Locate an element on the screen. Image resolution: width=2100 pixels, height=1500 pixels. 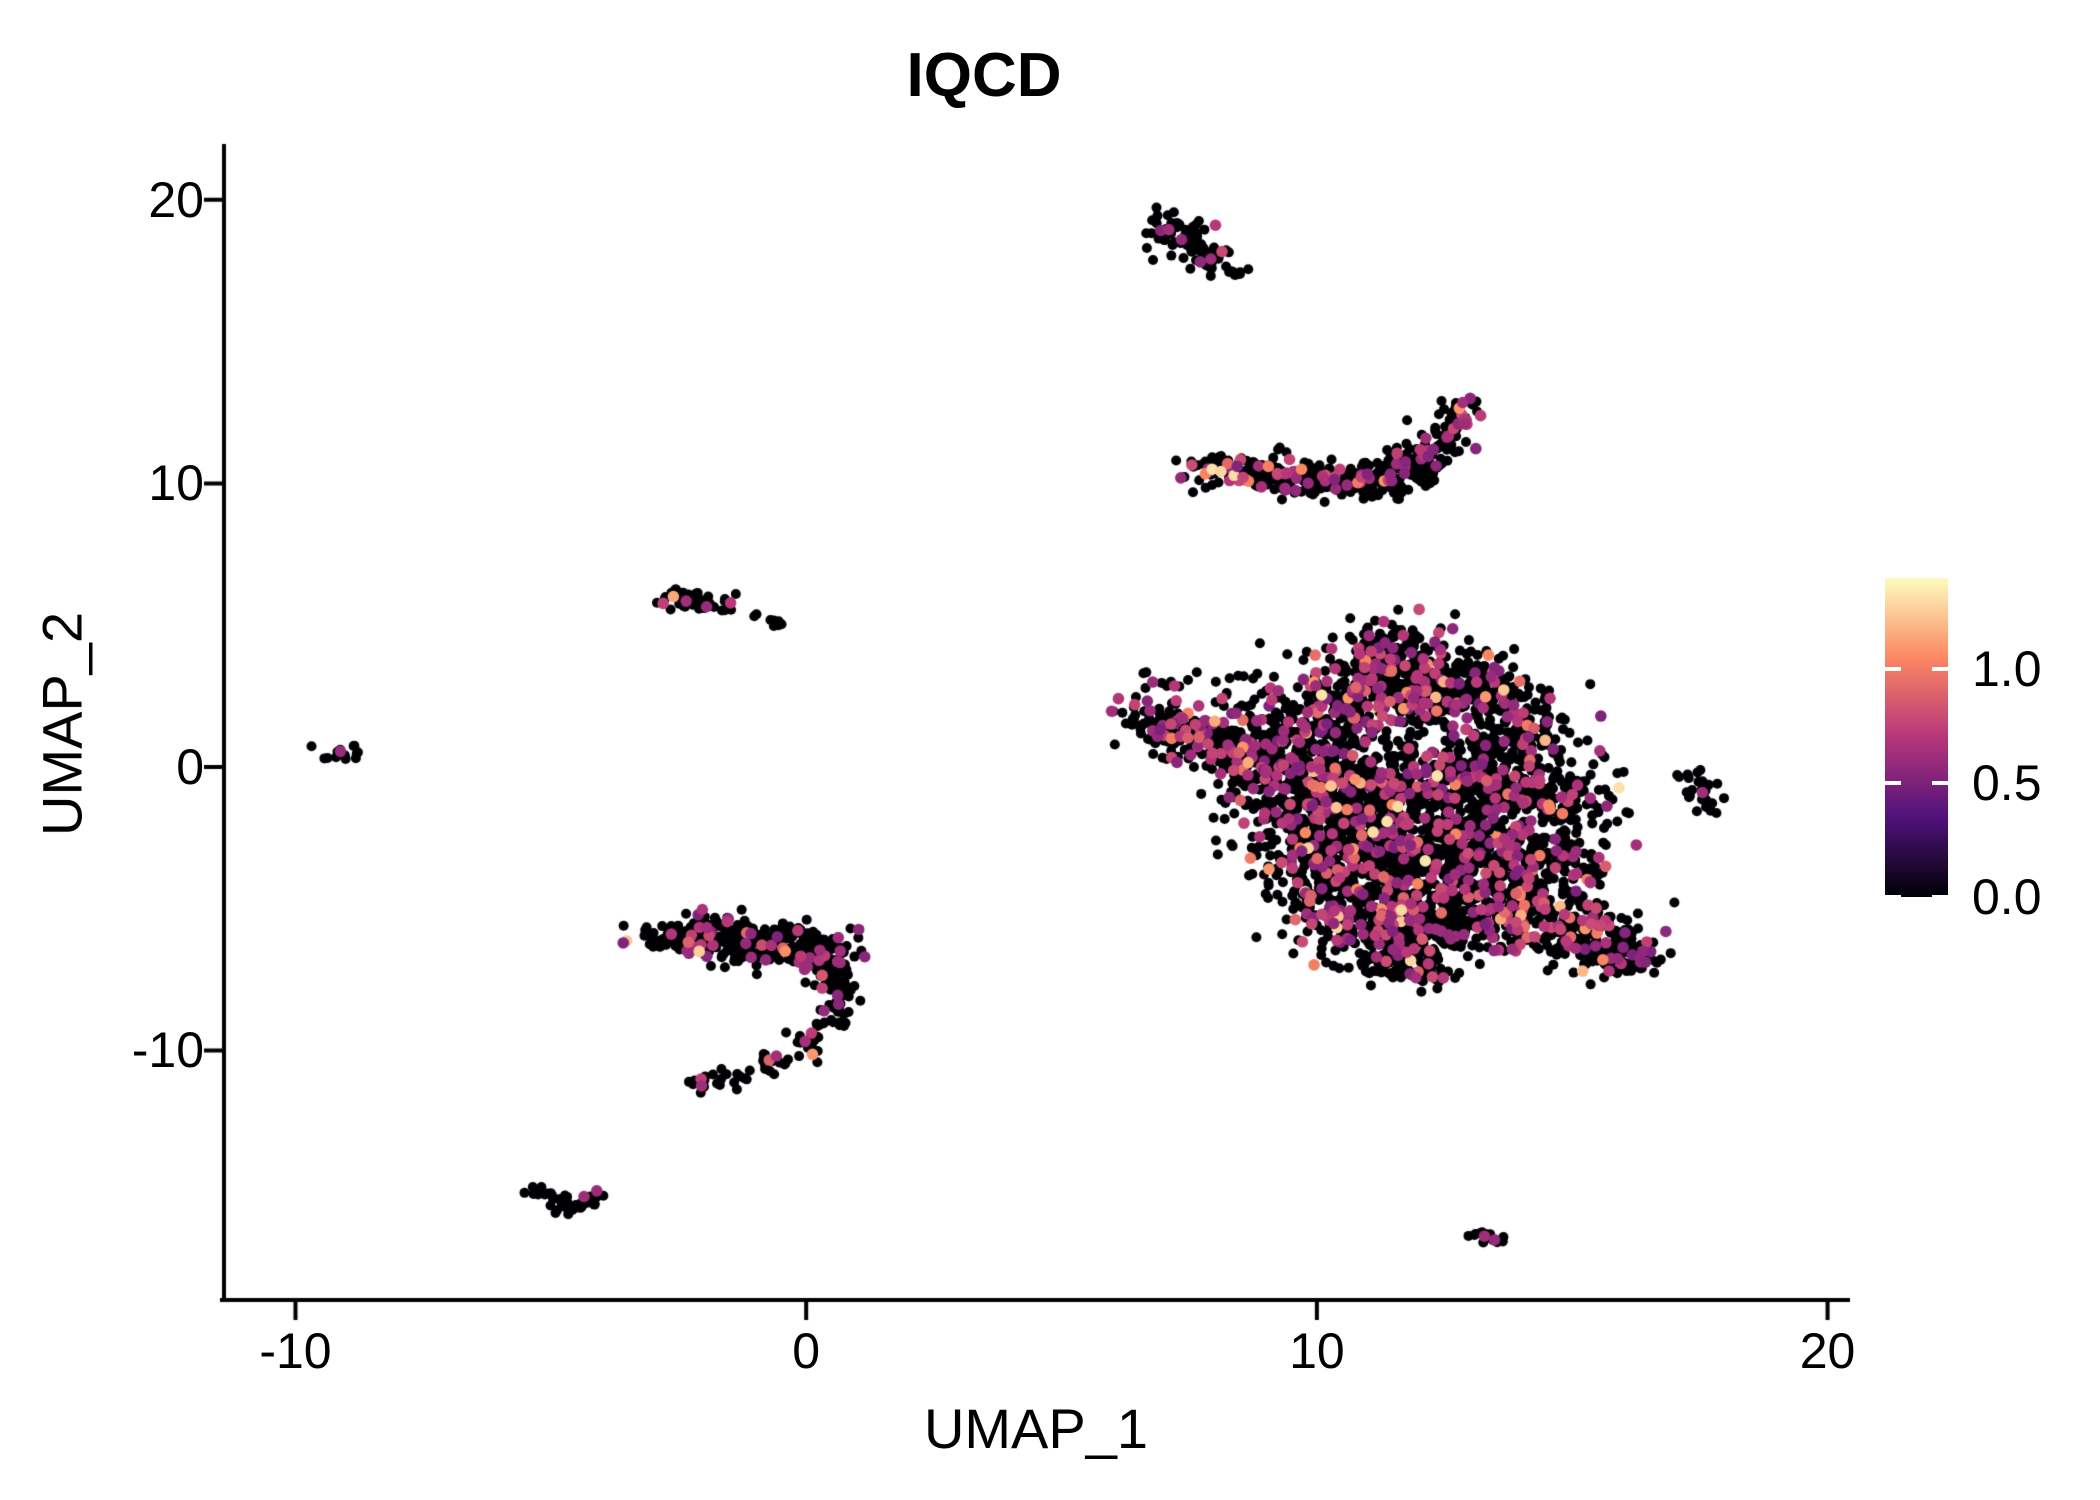
colorbar-tick-label: 0.0 is located at coordinates (2007, 897).